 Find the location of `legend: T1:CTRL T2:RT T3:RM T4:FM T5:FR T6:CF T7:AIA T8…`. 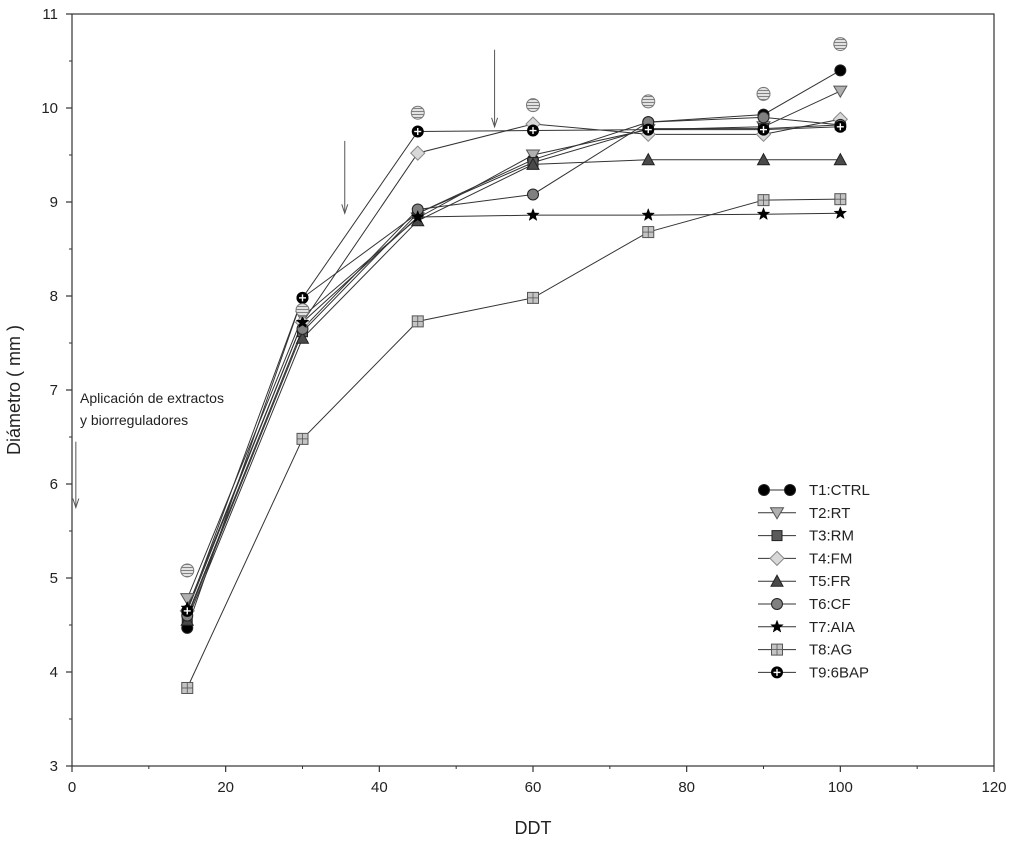

legend: T1:CTRL T2:RT T3:RM T4:FM T5:FR T6:CF T7:AIA T8… is located at coordinates (814, 581).